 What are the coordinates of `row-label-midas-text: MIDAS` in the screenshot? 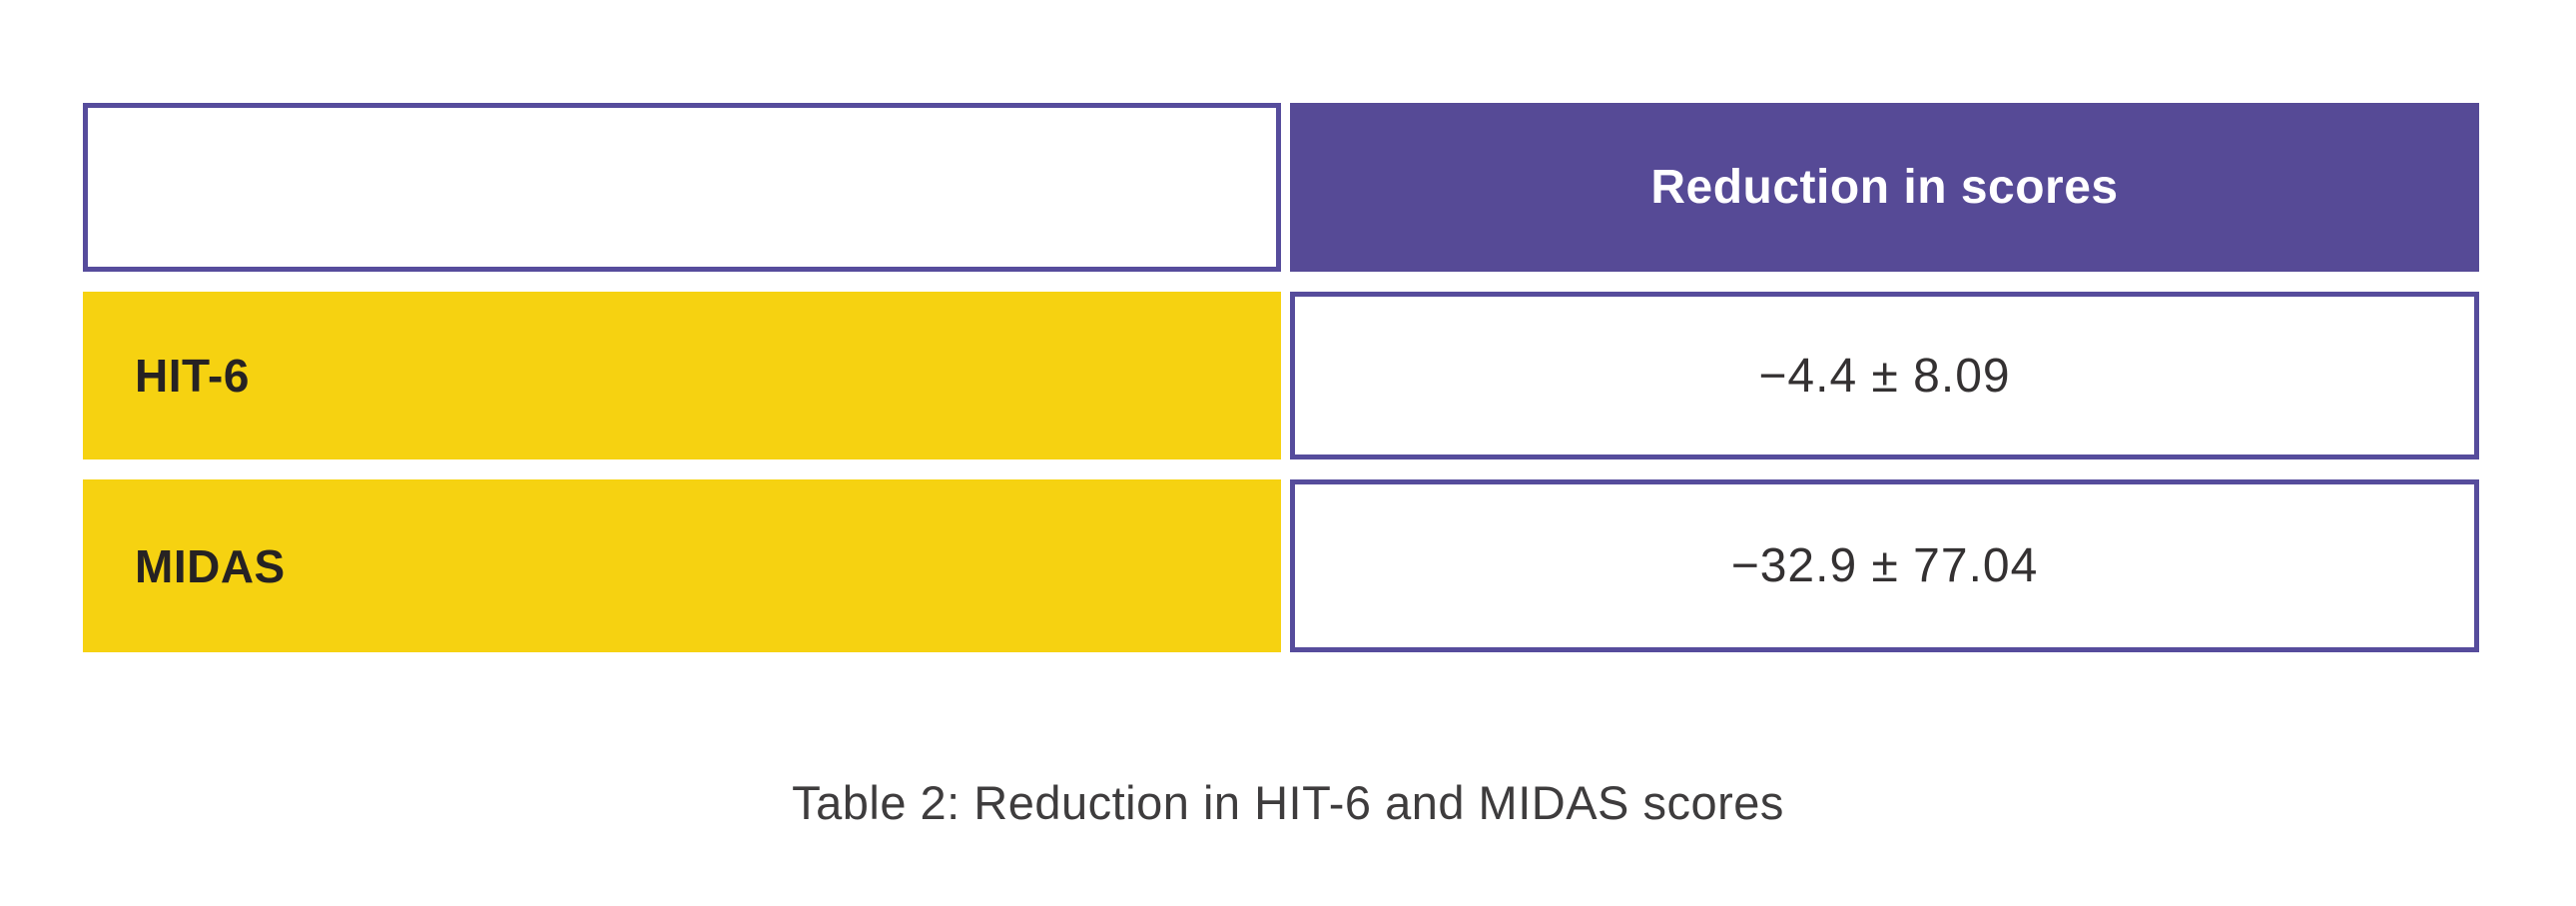 It's located at (210, 565).